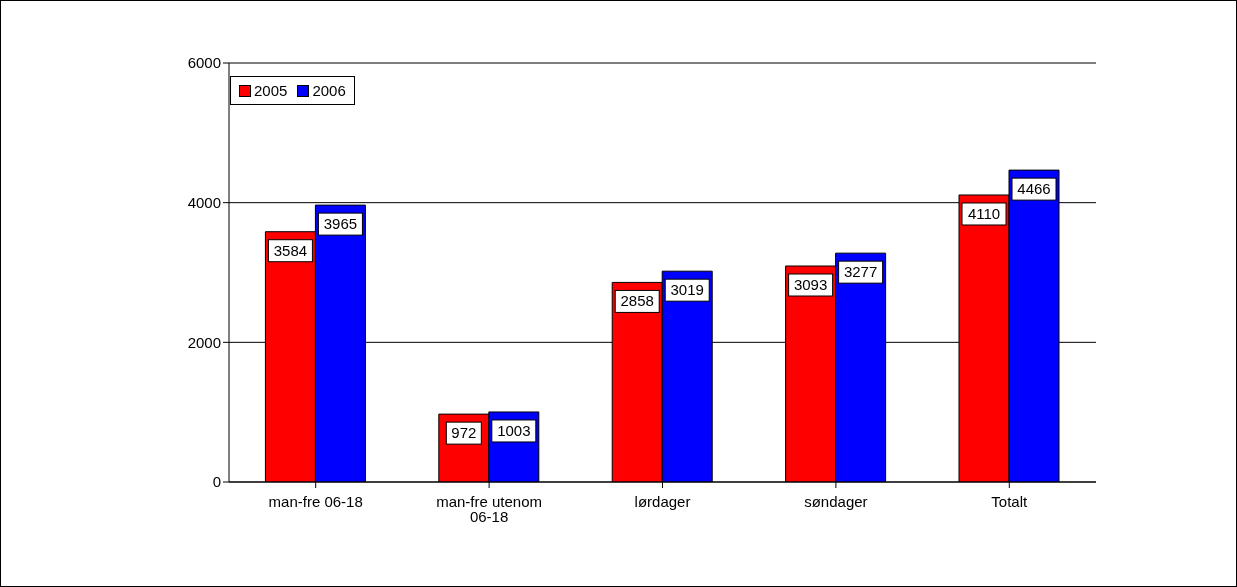  Describe the element at coordinates (204, 342) in the screenshot. I see `y-tick-label: 2000` at that location.